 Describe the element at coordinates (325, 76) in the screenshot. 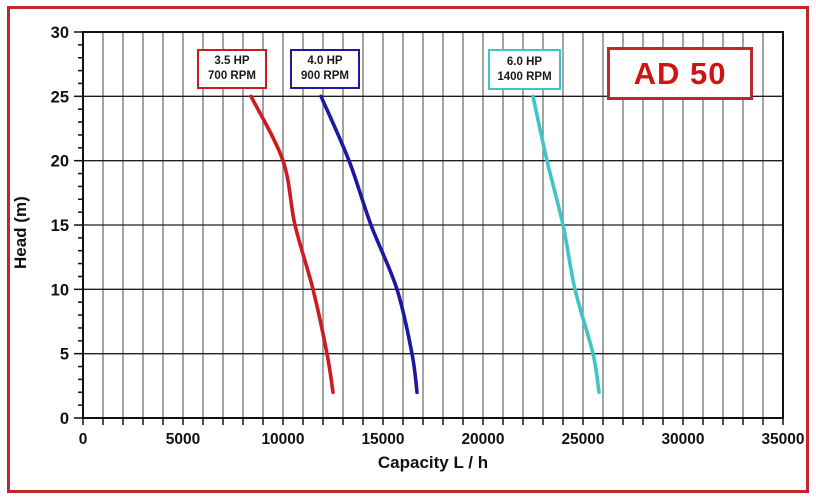

I see `series-label-rpm: 900 RPM` at that location.